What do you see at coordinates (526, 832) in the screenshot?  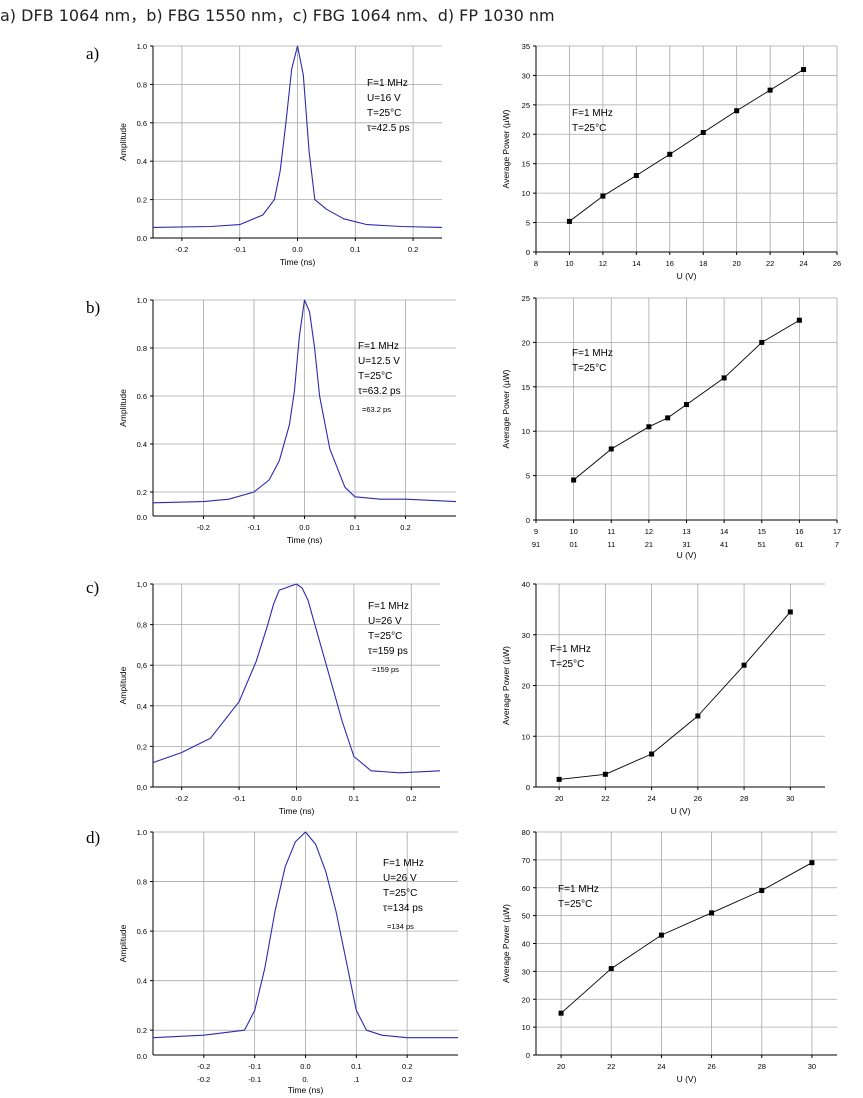 I see `y-tick-label: 80` at bounding box center [526, 832].